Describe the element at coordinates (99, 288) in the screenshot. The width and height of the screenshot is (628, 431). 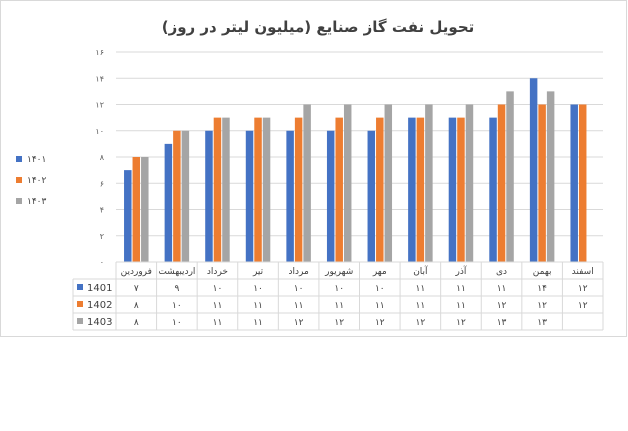
I see `row-label: 1401` at that location.